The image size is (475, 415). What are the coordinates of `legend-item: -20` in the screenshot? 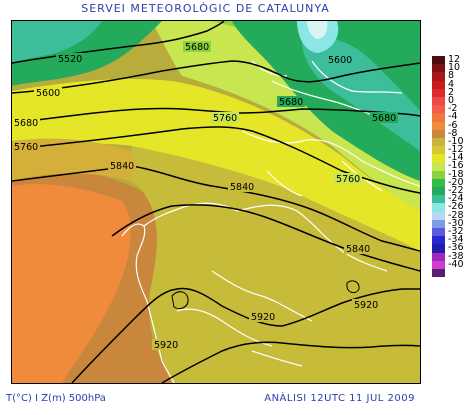 It's located at (452, 182).